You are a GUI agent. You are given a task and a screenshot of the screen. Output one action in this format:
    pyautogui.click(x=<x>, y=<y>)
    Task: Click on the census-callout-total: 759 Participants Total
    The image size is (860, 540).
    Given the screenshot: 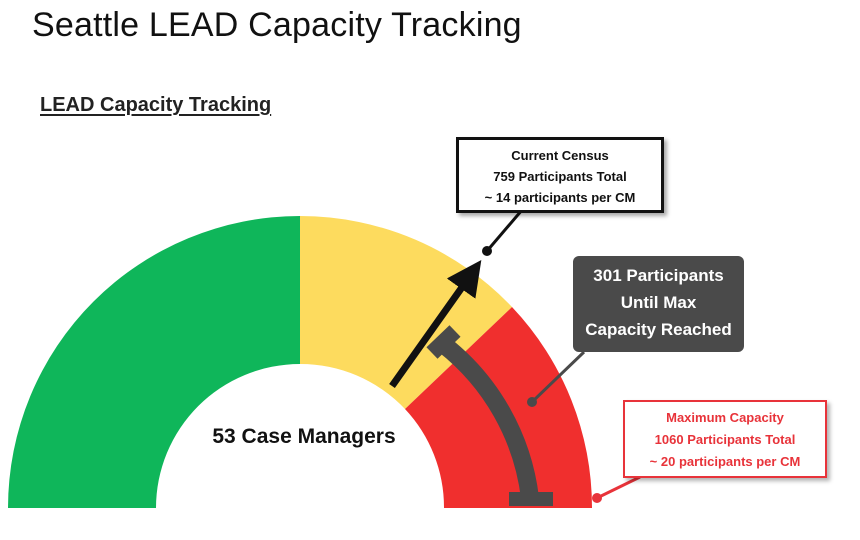 What is the action you would take?
    pyautogui.click(x=560, y=176)
    